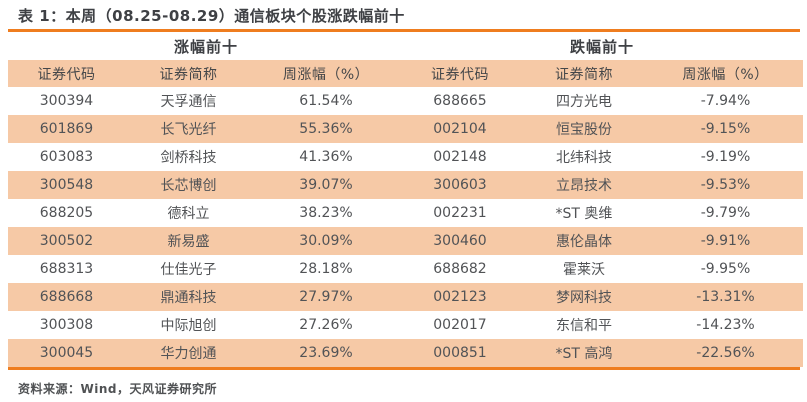 Image resolution: width=807 pixels, height=402 pixels. Describe the element at coordinates (66, 353) in the screenshot. I see `gainer-code-cell: 300045` at that location.